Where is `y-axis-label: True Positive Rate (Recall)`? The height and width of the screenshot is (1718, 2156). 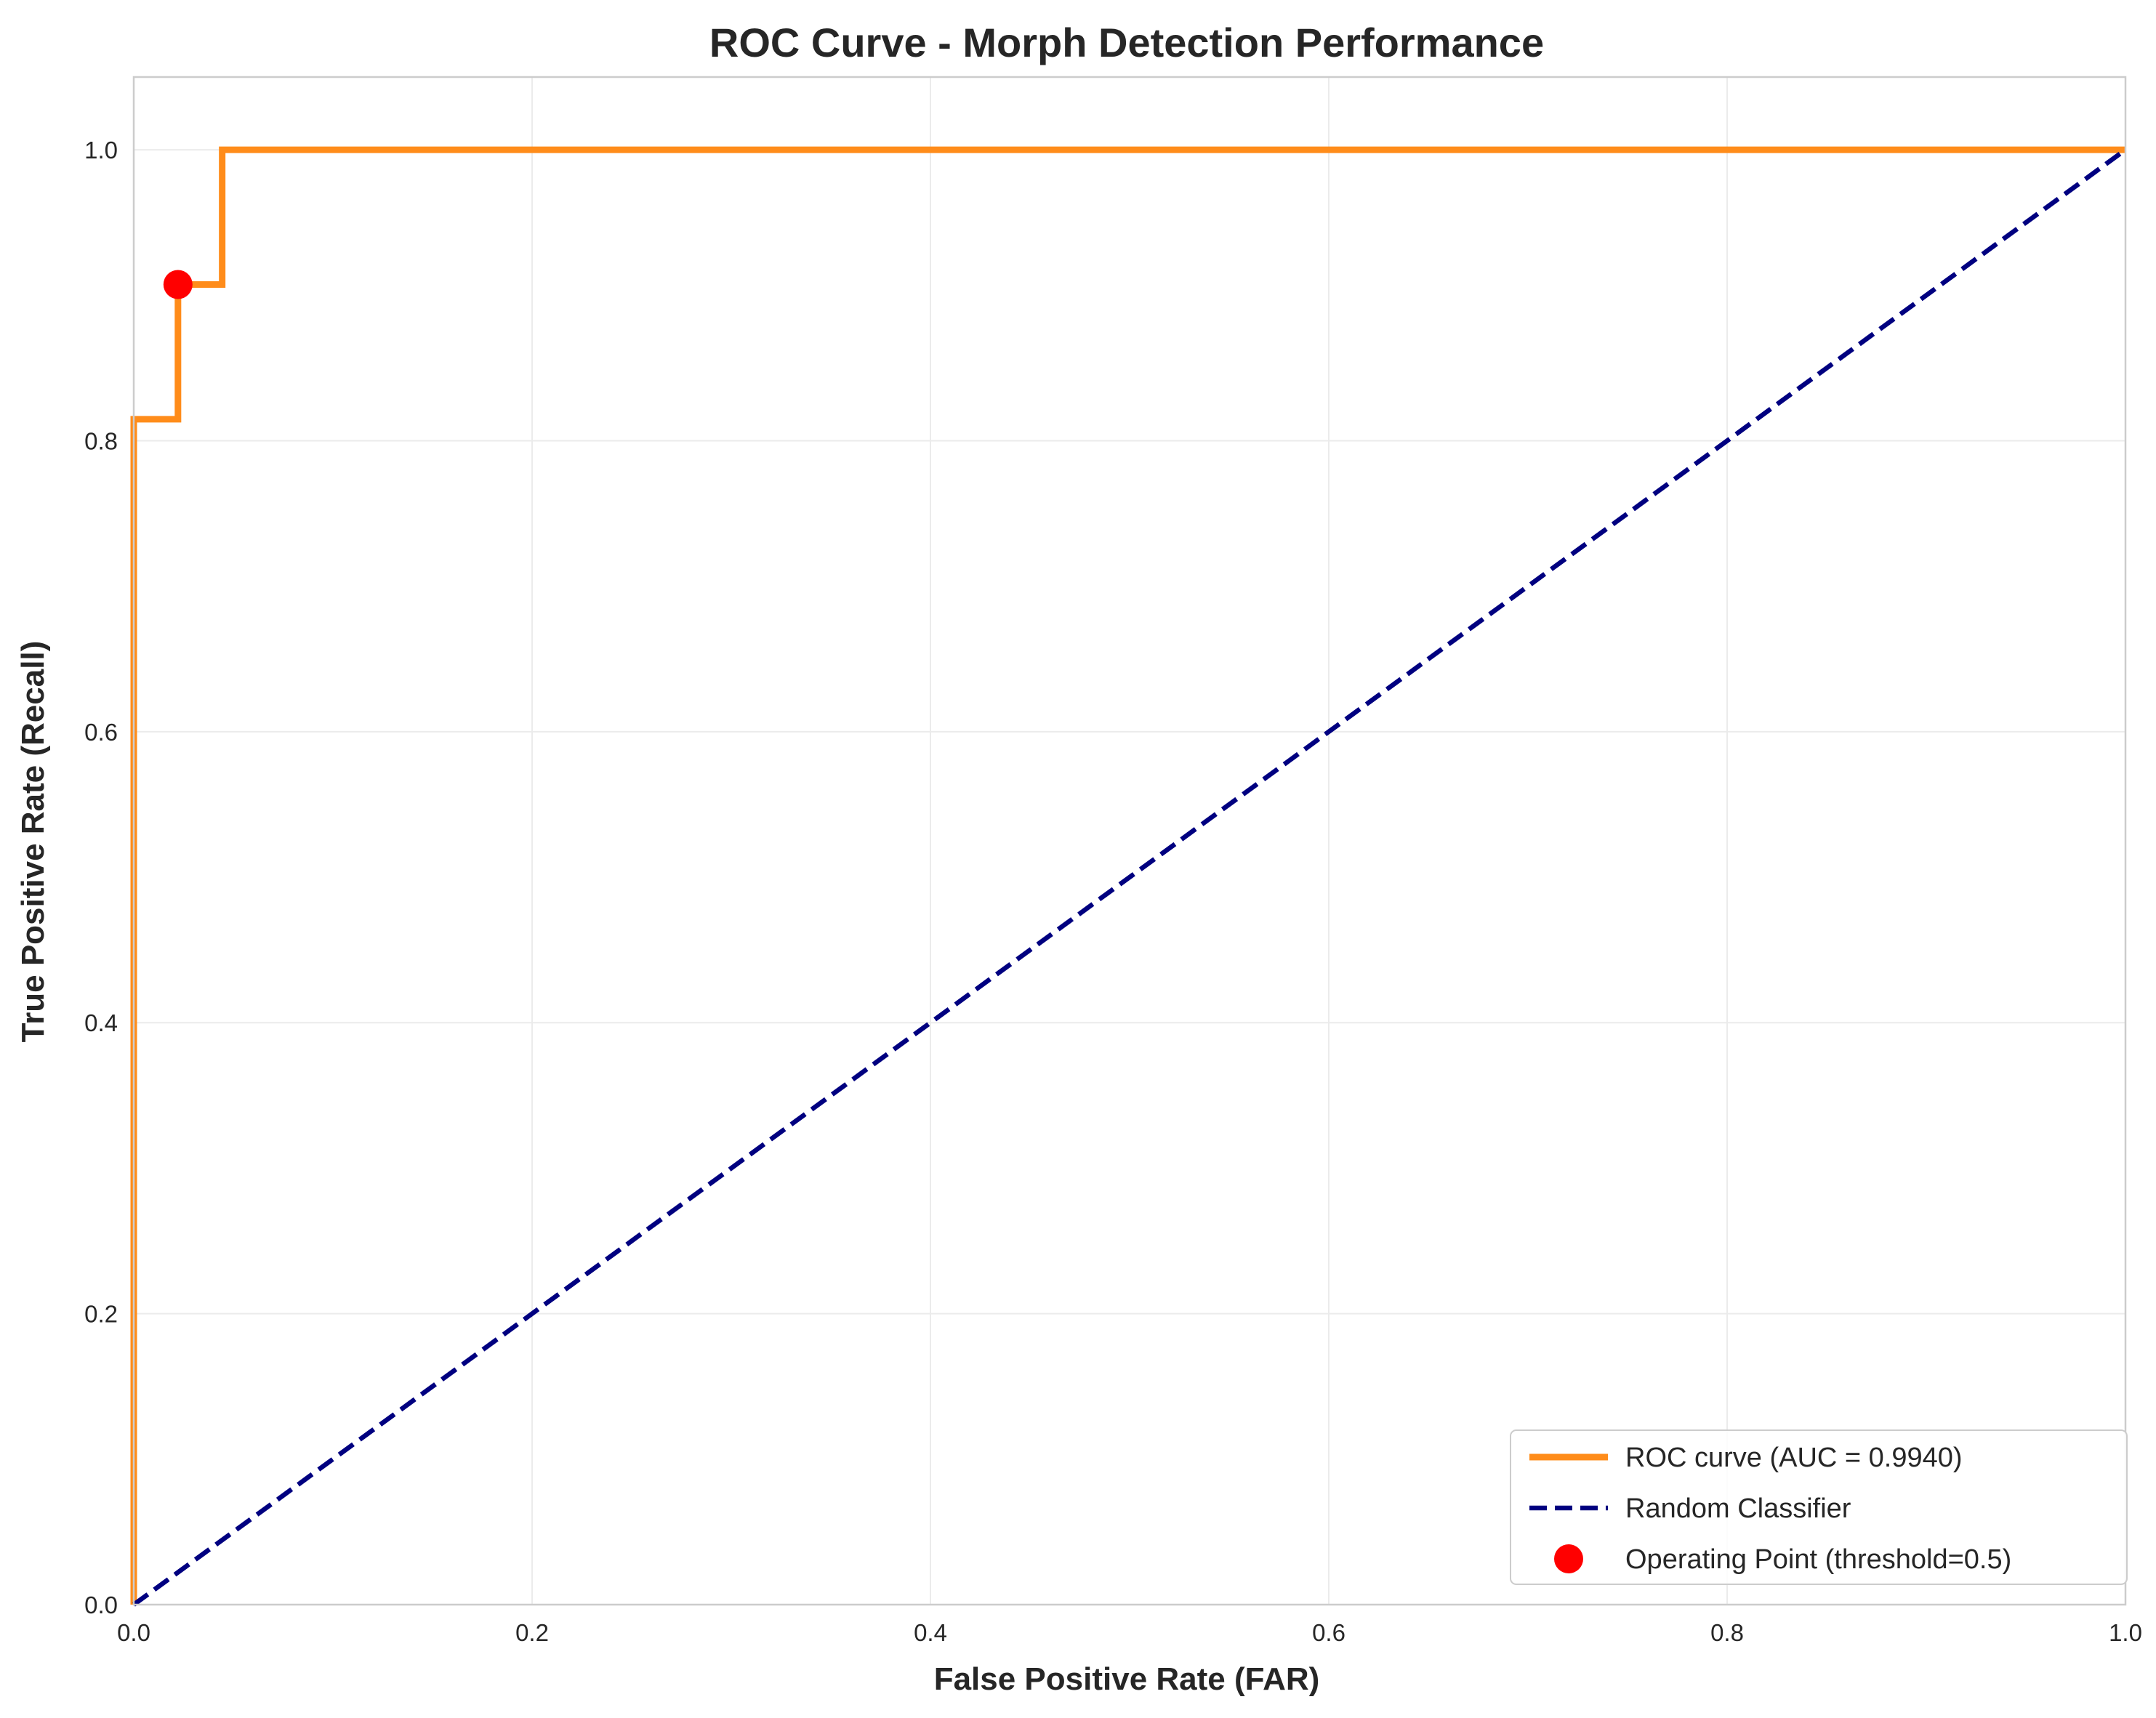
y-axis-label: True Positive Rate (Recall) is located at coordinates (33, 842).